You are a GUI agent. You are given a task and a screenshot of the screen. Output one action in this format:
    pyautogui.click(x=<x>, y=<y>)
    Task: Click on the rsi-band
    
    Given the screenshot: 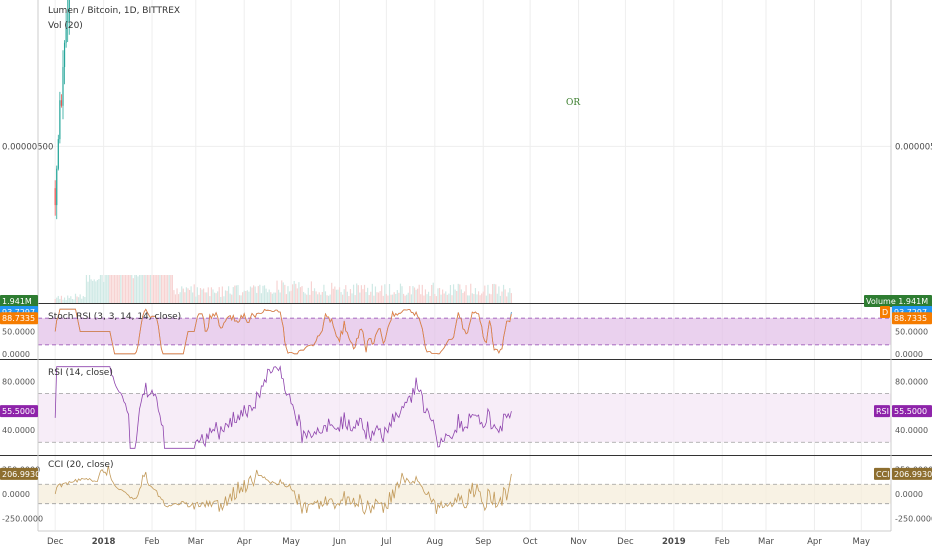 What is the action you would take?
    pyautogui.click(x=464, y=418)
    